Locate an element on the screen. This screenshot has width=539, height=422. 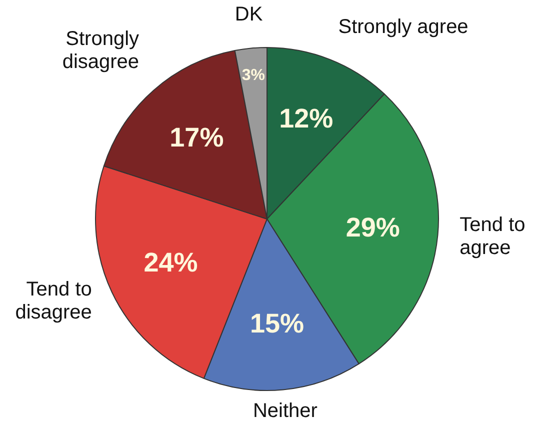
slice-label: Tend to disagree is located at coordinates (53, 301).